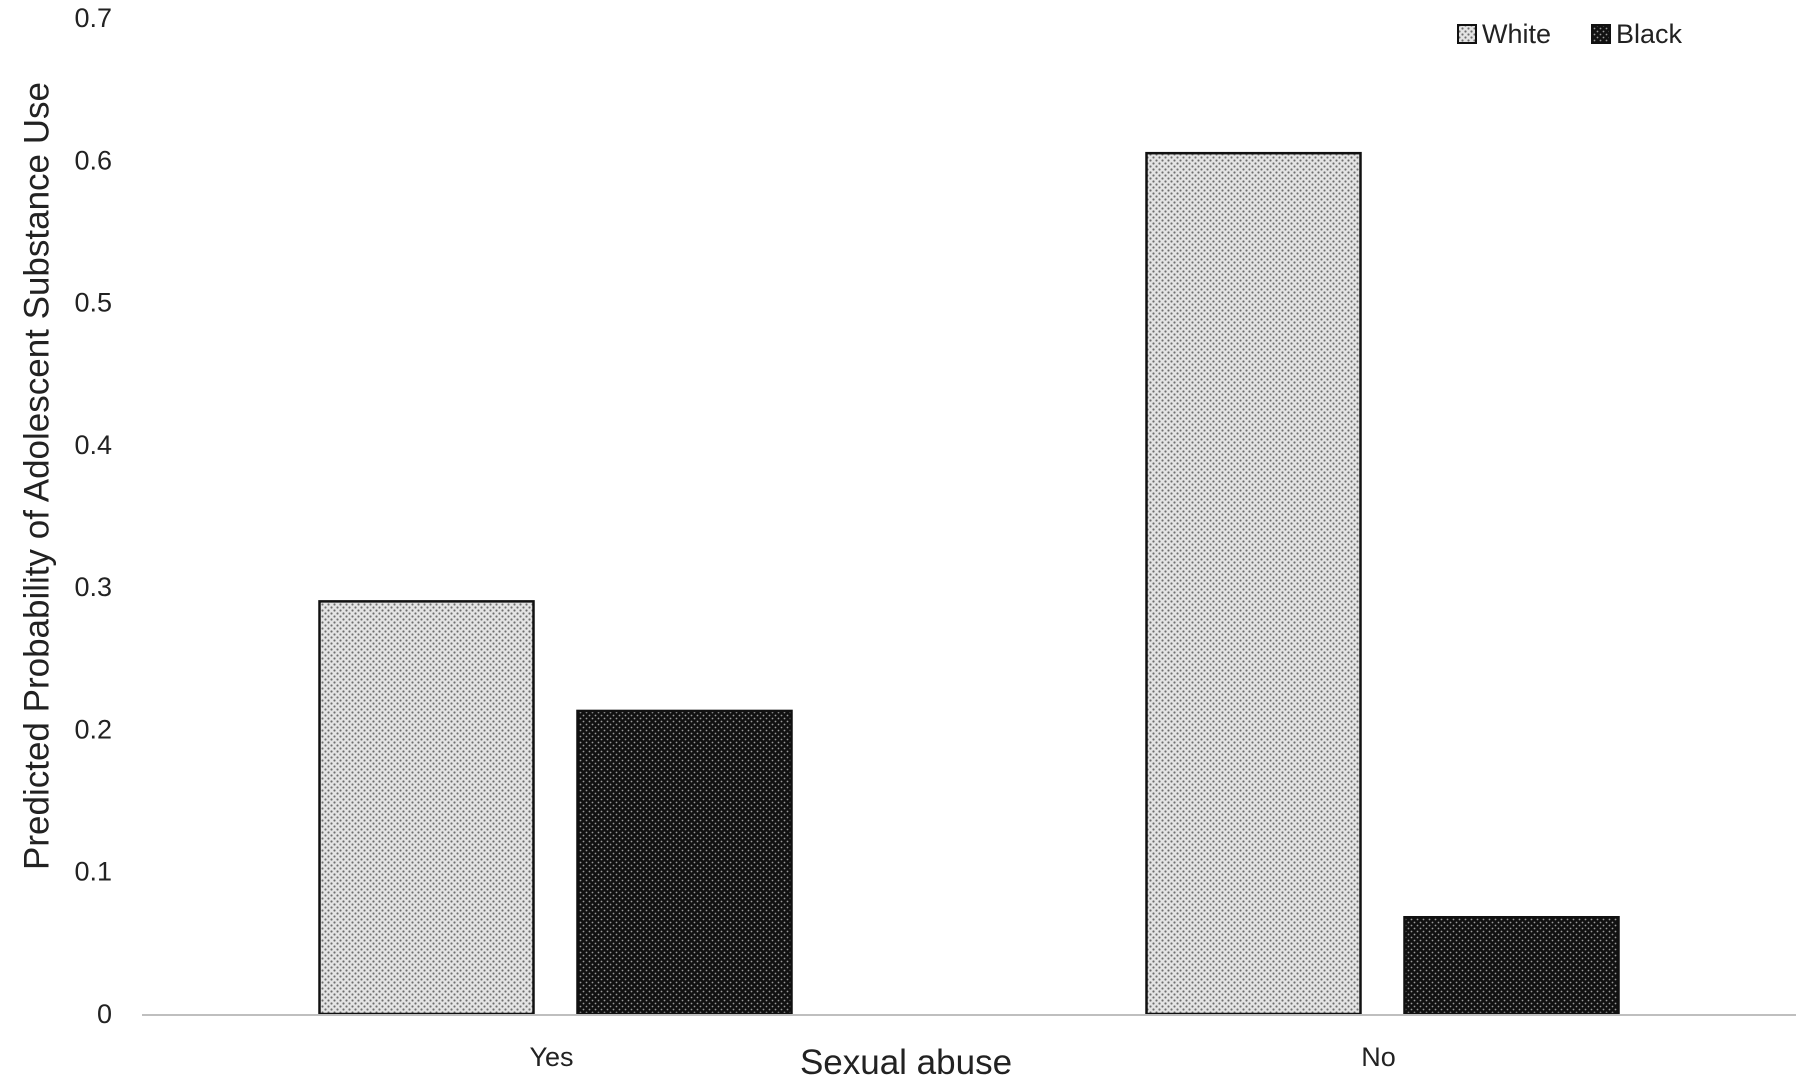 The image size is (1800, 1082). What do you see at coordinates (684, 862) in the screenshot?
I see `bar-black-yes` at bounding box center [684, 862].